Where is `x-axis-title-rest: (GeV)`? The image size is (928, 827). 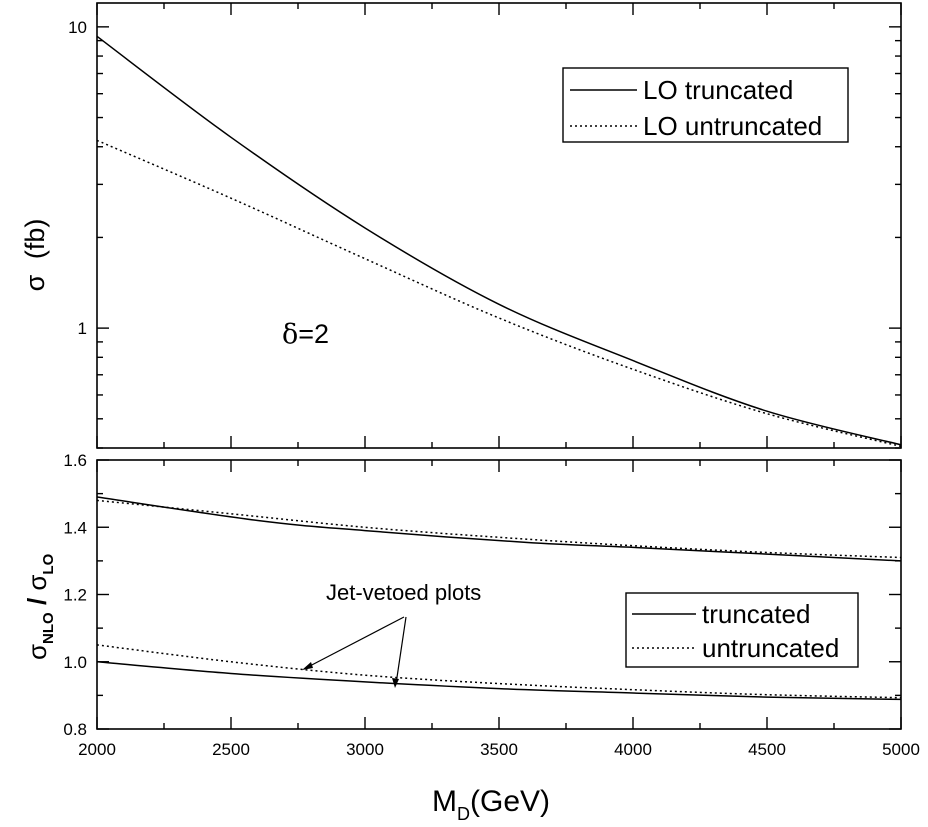
x-axis-title-rest: (GeV) is located at coordinates (510, 801).